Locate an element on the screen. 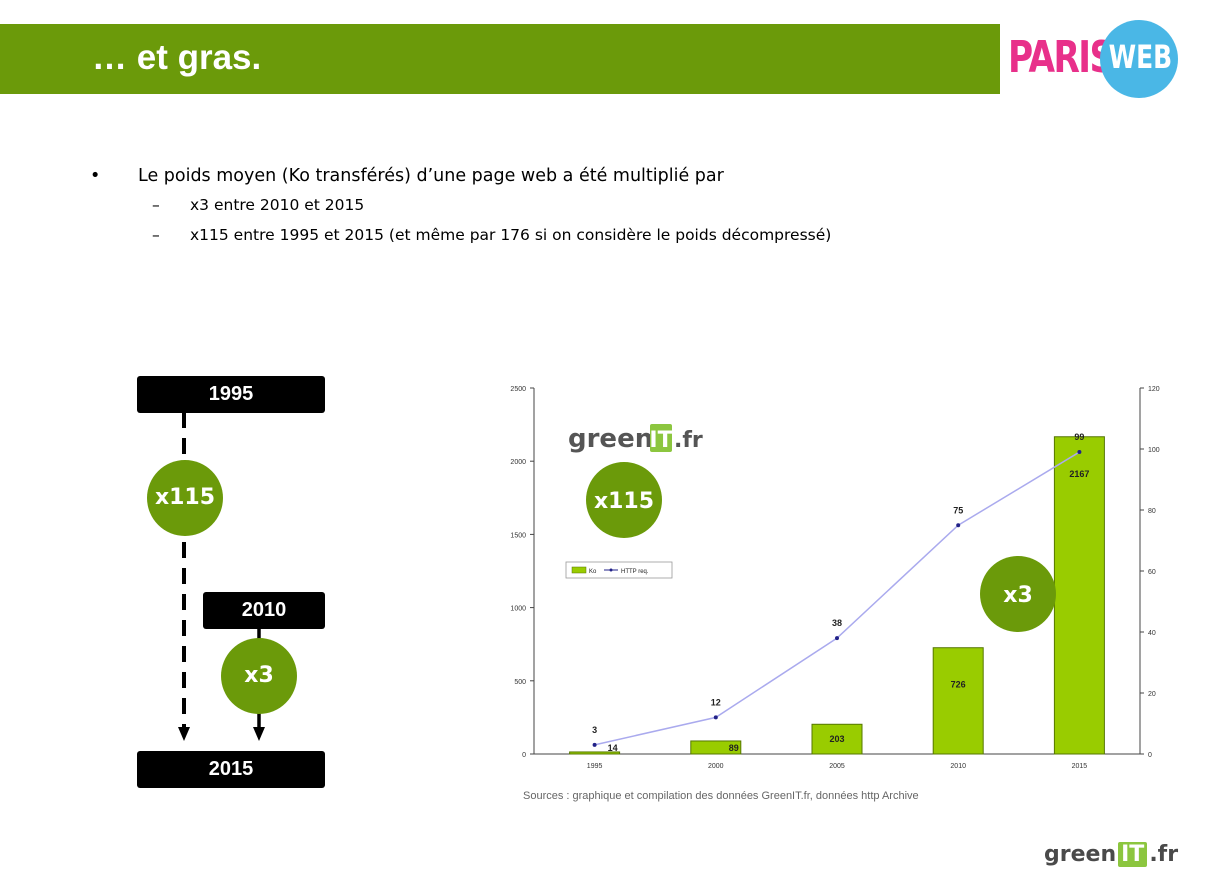 The width and height of the screenshot is (1207, 869). greenit-footer-logo: green IT .fr is located at coordinates (1111, 854).